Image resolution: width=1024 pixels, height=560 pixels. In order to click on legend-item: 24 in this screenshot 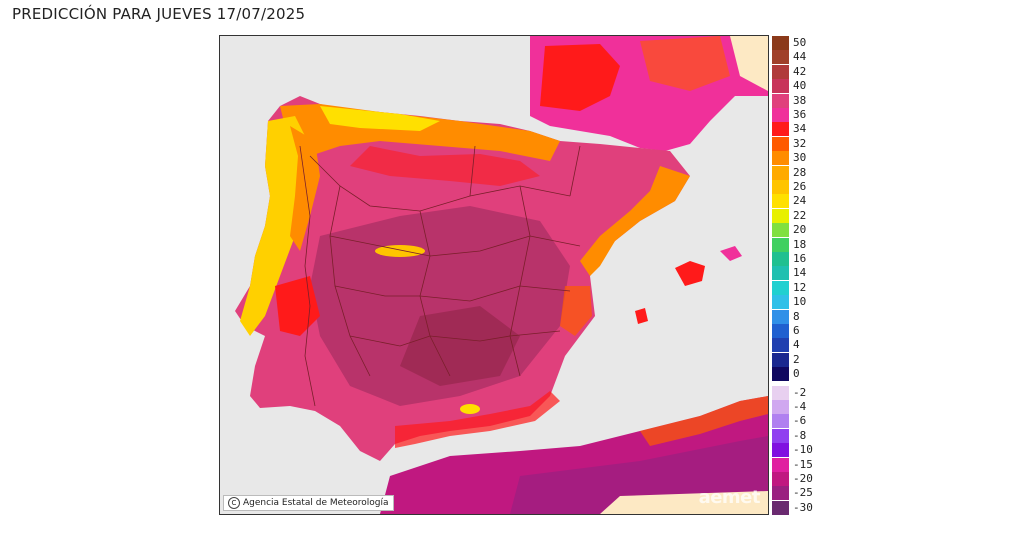, I will do `click(789, 201)`.